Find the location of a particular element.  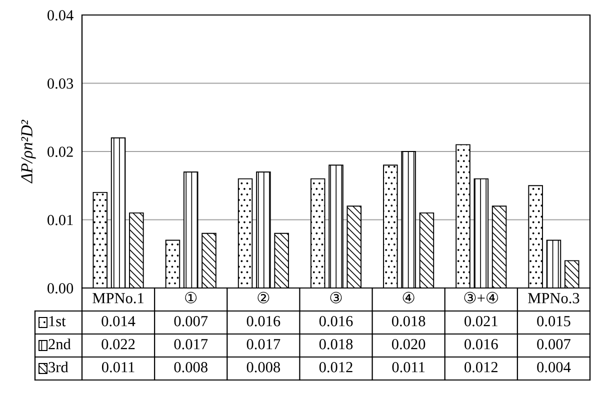

y-tick-label: 0.01 is located at coordinates (60, 220).